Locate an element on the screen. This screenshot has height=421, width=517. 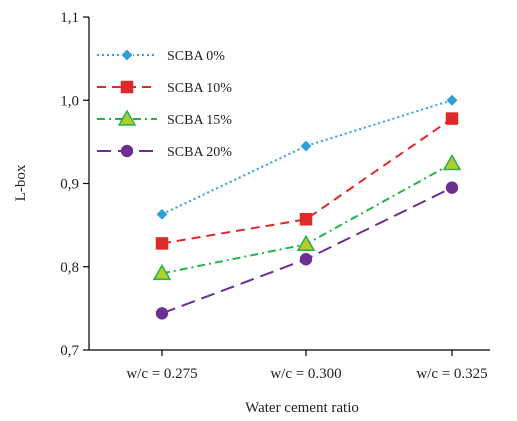
y-tick-label: 0,9 is located at coordinates (69, 185).